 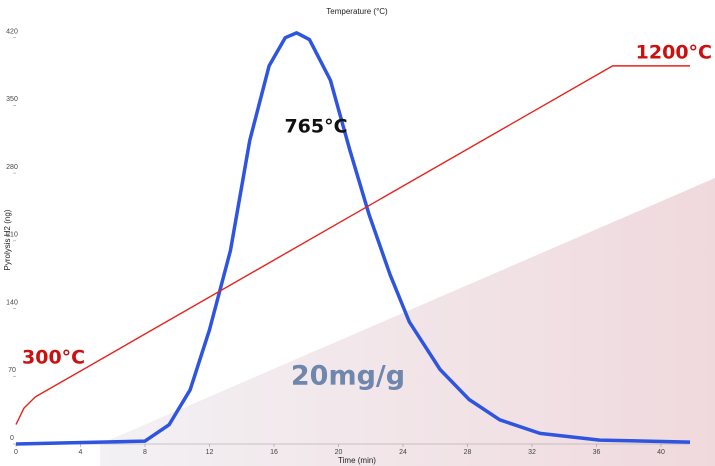 What do you see at coordinates (348, 376) in the screenshot?
I see `annotation: 20mg/g` at bounding box center [348, 376].